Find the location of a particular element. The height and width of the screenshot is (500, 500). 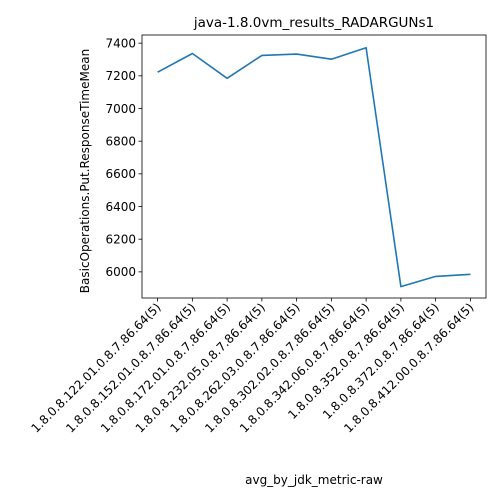

y-tick-label: 7200 is located at coordinates (120, 76).